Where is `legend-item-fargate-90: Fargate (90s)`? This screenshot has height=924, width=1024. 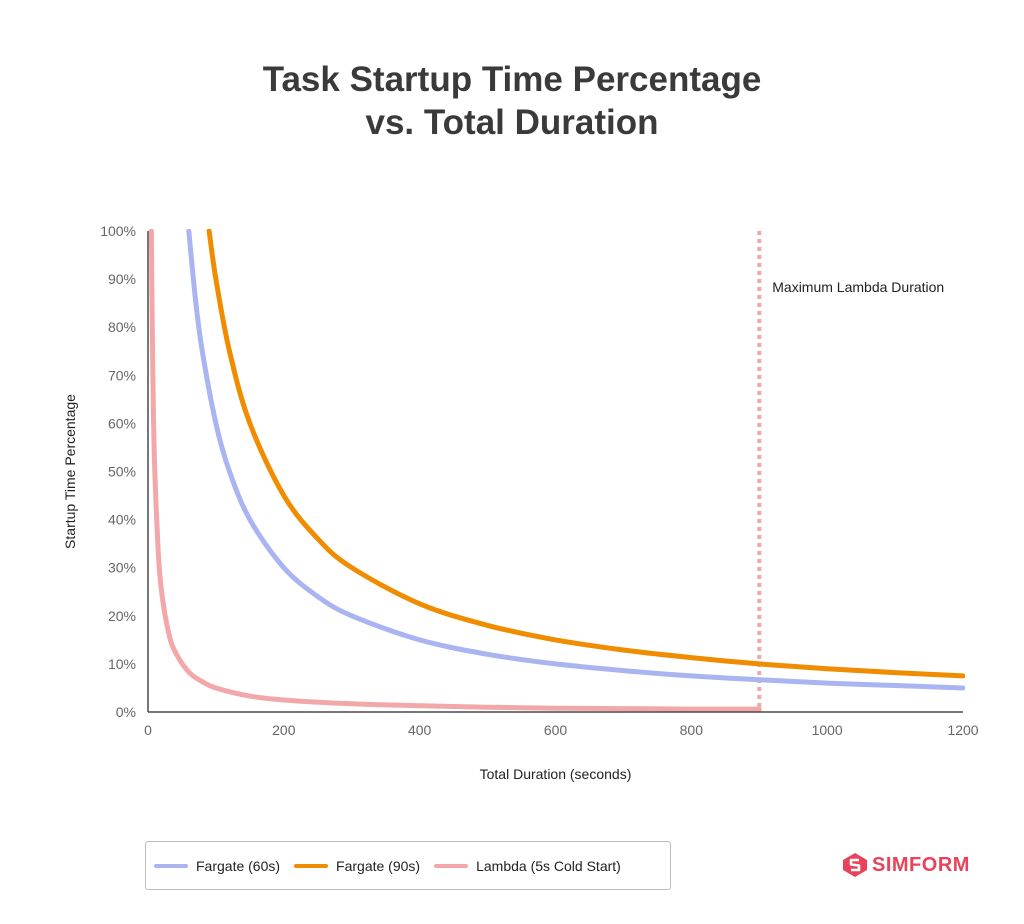 legend-item-fargate-90: Fargate (90s) is located at coordinates (357, 866).